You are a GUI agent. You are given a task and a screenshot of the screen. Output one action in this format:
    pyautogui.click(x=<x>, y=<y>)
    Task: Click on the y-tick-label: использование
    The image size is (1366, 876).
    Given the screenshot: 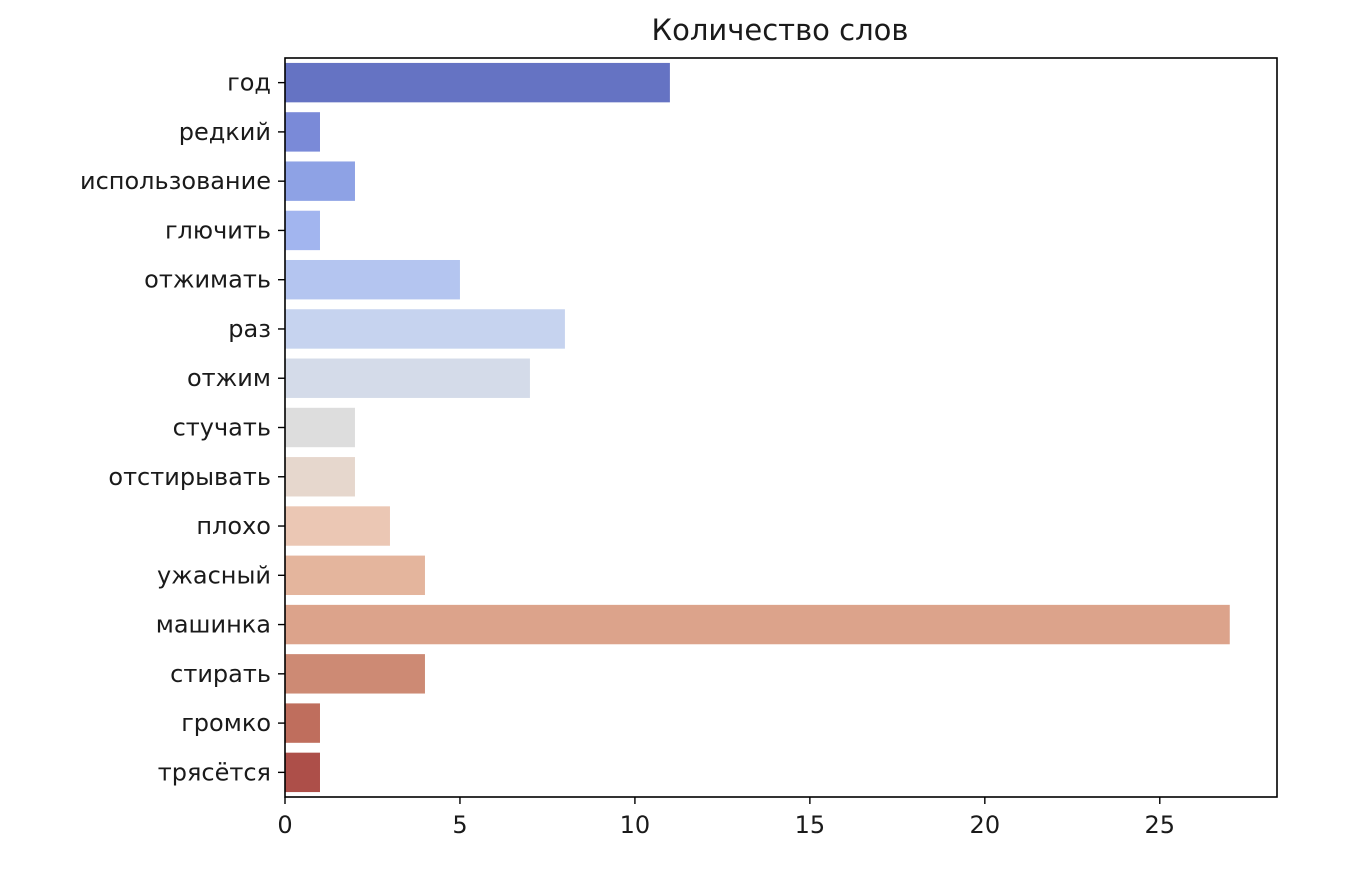 What is the action you would take?
    pyautogui.click(x=175, y=181)
    